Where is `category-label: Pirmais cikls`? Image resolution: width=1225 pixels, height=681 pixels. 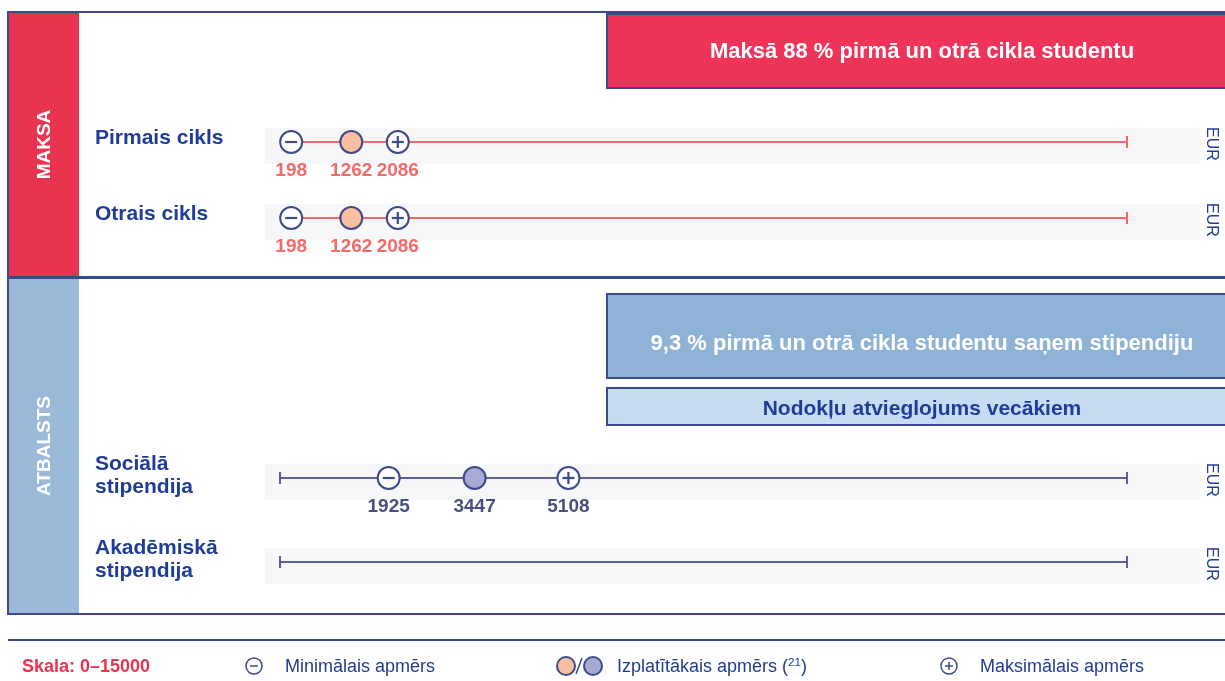
category-label: Pirmais cikls is located at coordinates (159, 136).